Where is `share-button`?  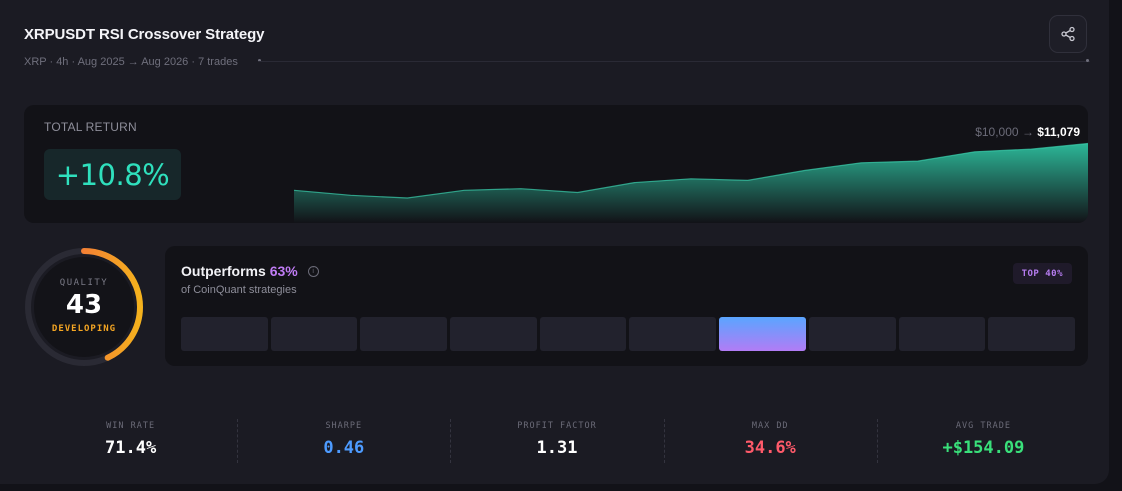 share-button is located at coordinates (1068, 34).